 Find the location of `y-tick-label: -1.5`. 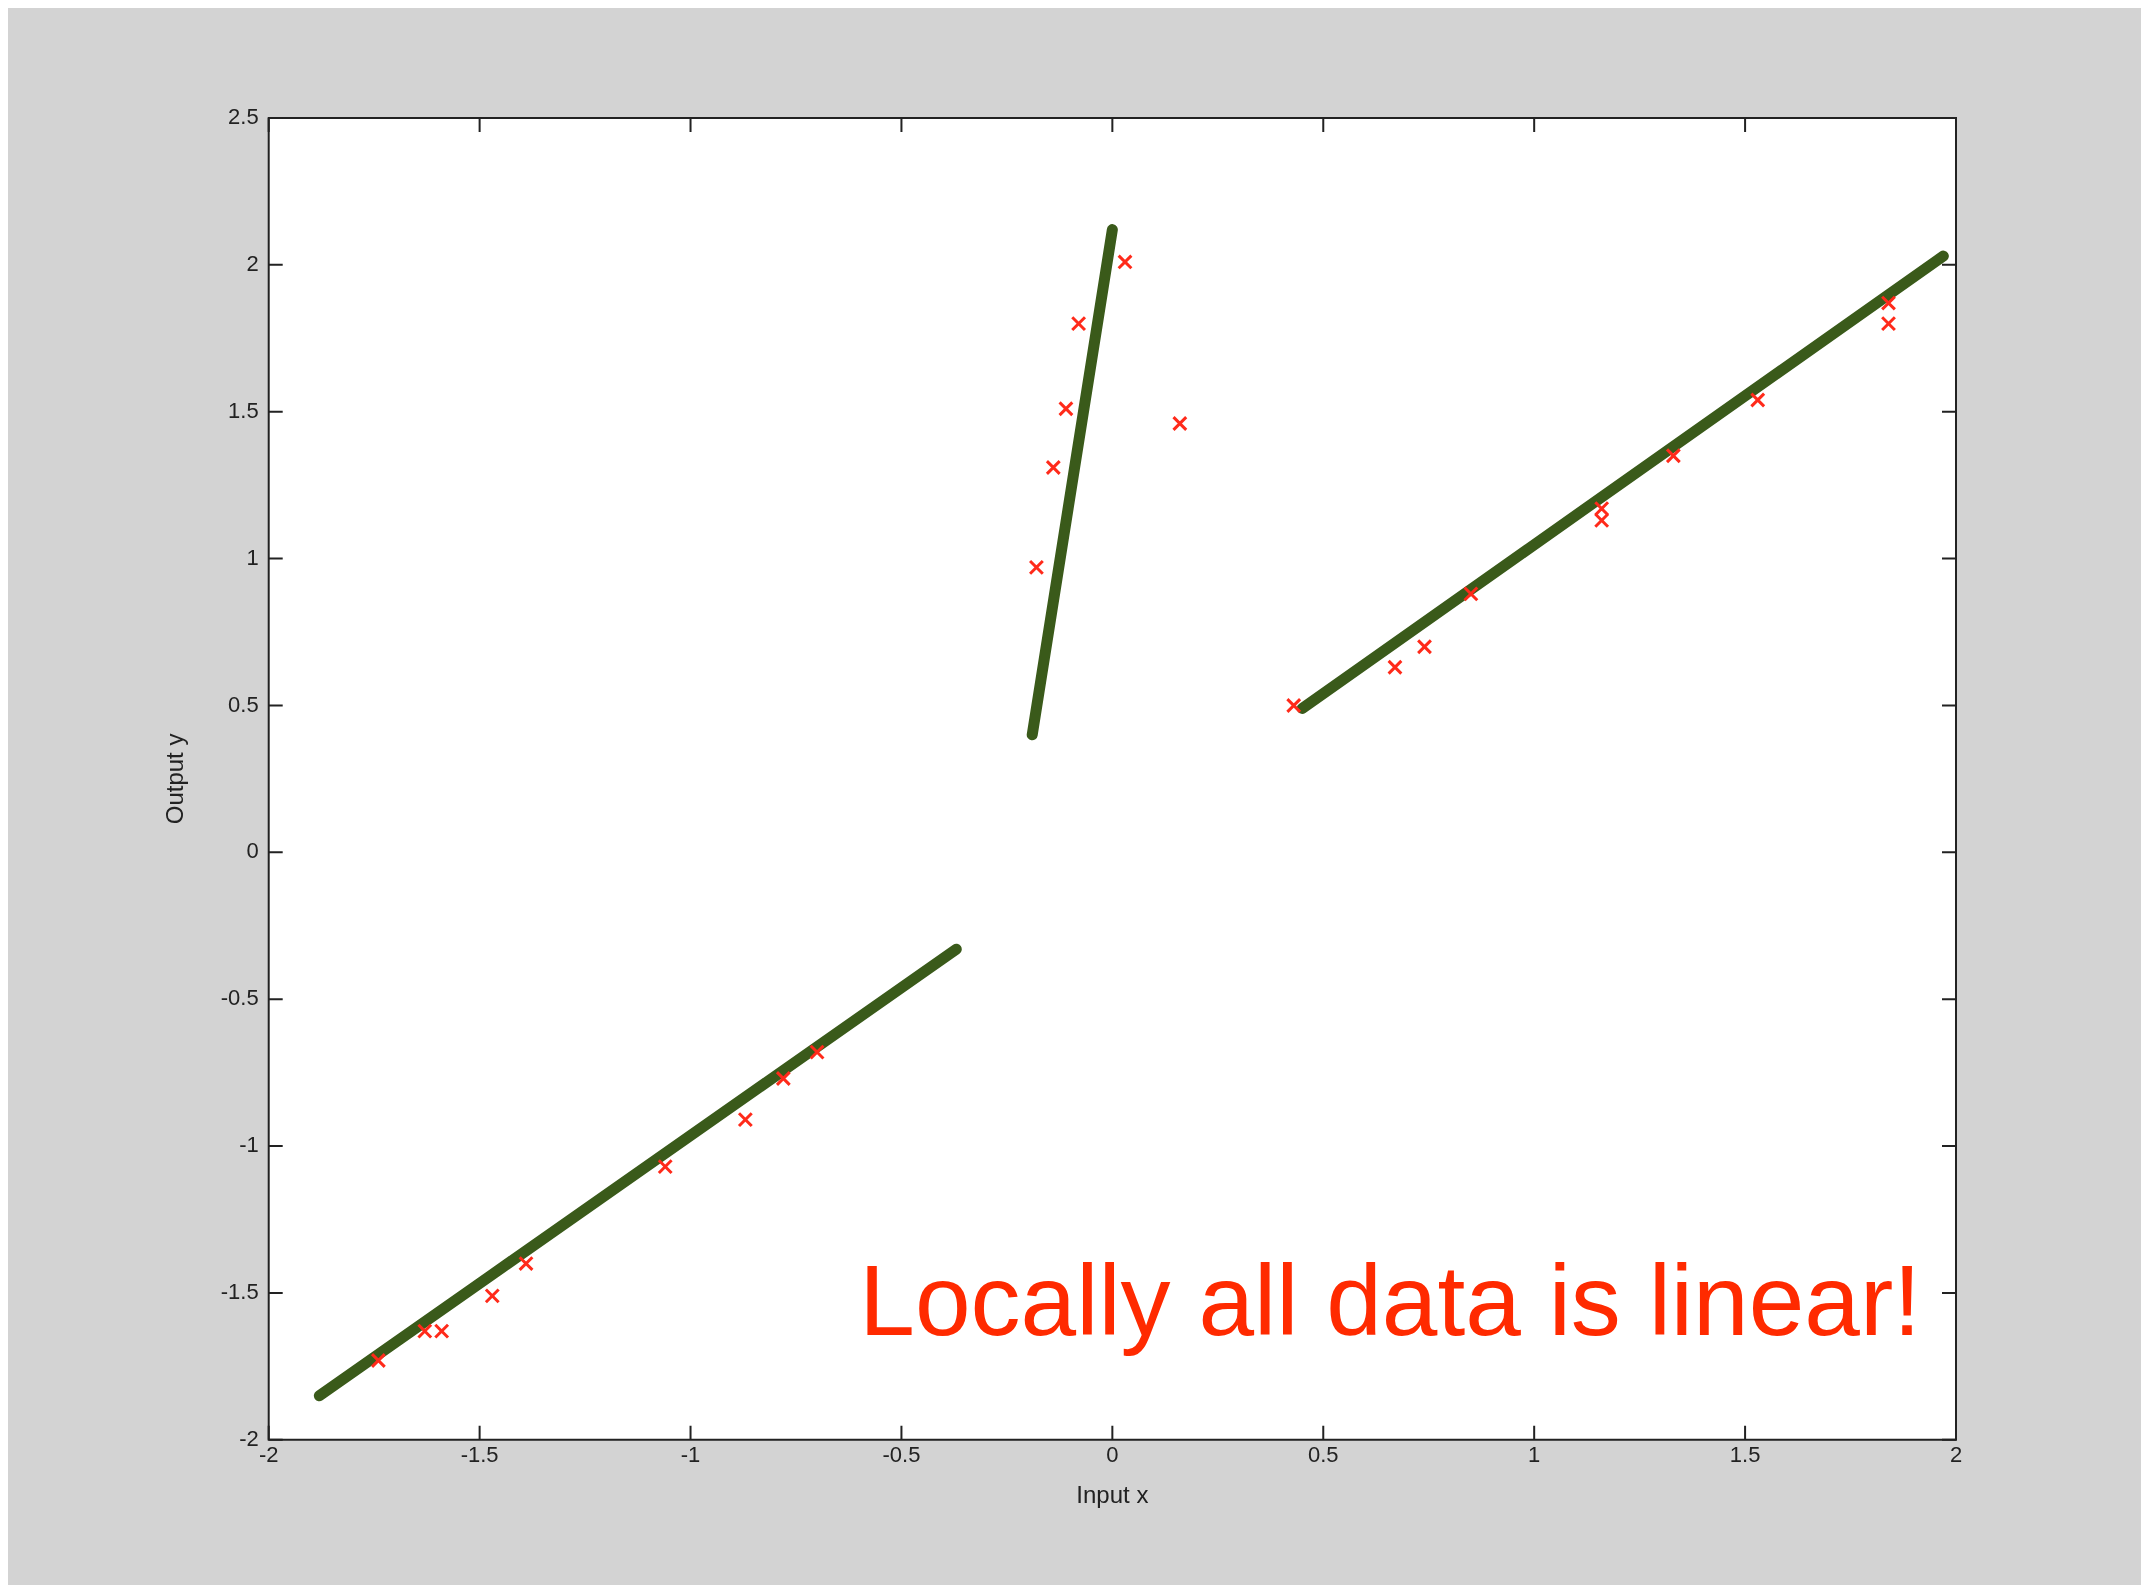

y-tick-label: -1.5 is located at coordinates (239, 1291).